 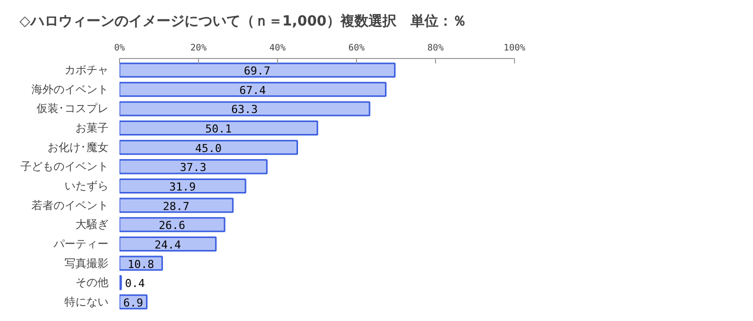 I want to click on y-tick-label: 大騒ぎ, so click(x=92, y=225).